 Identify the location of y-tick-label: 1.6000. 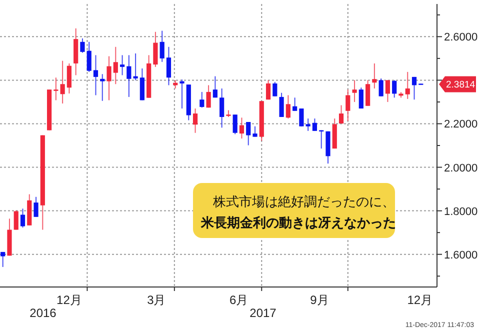
(461, 255).